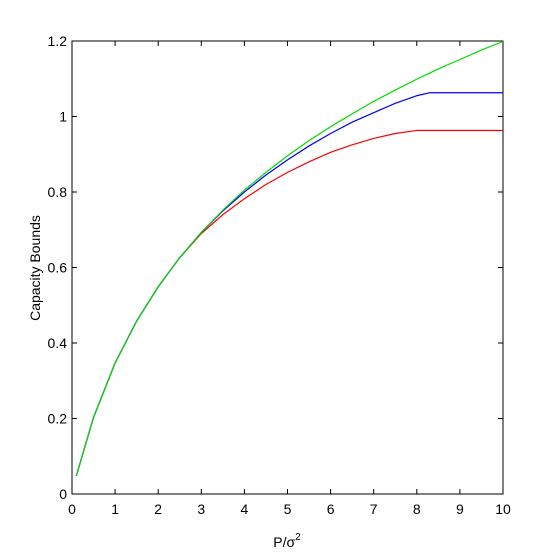  Describe the element at coordinates (72, 509) in the screenshot. I see `x-tick-label: 0` at that location.